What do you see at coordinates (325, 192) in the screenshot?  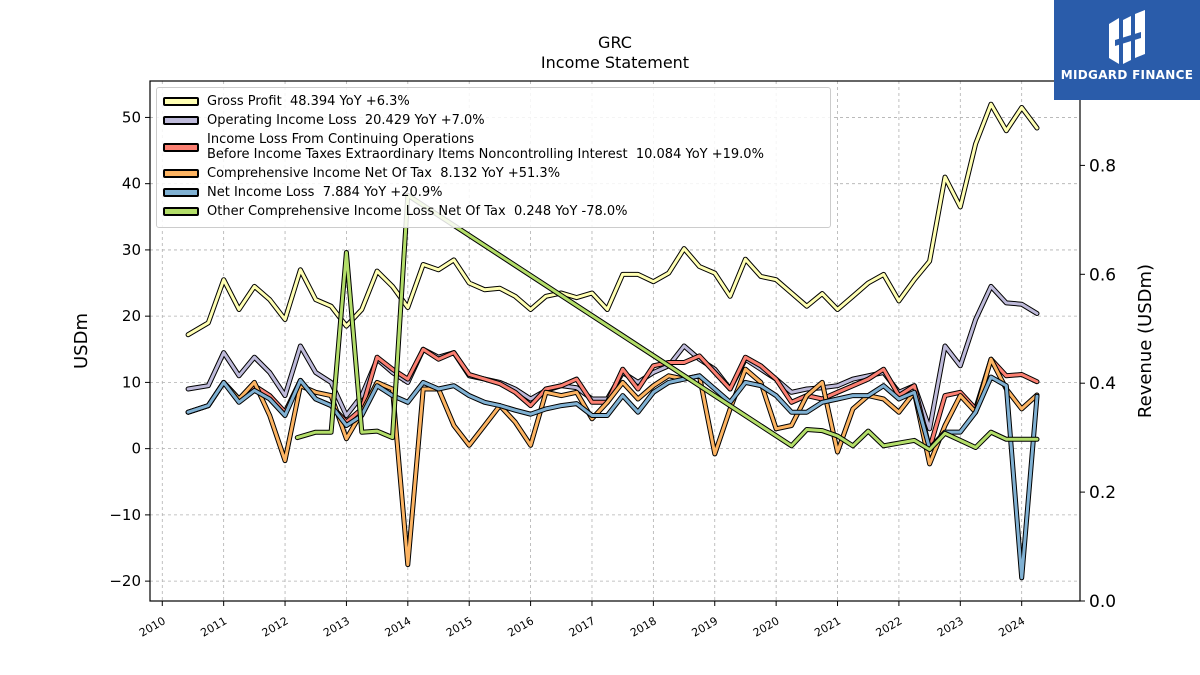 I see `legend-label: Net Income Loss 7.884 YoY +20.9%` at bounding box center [325, 192].